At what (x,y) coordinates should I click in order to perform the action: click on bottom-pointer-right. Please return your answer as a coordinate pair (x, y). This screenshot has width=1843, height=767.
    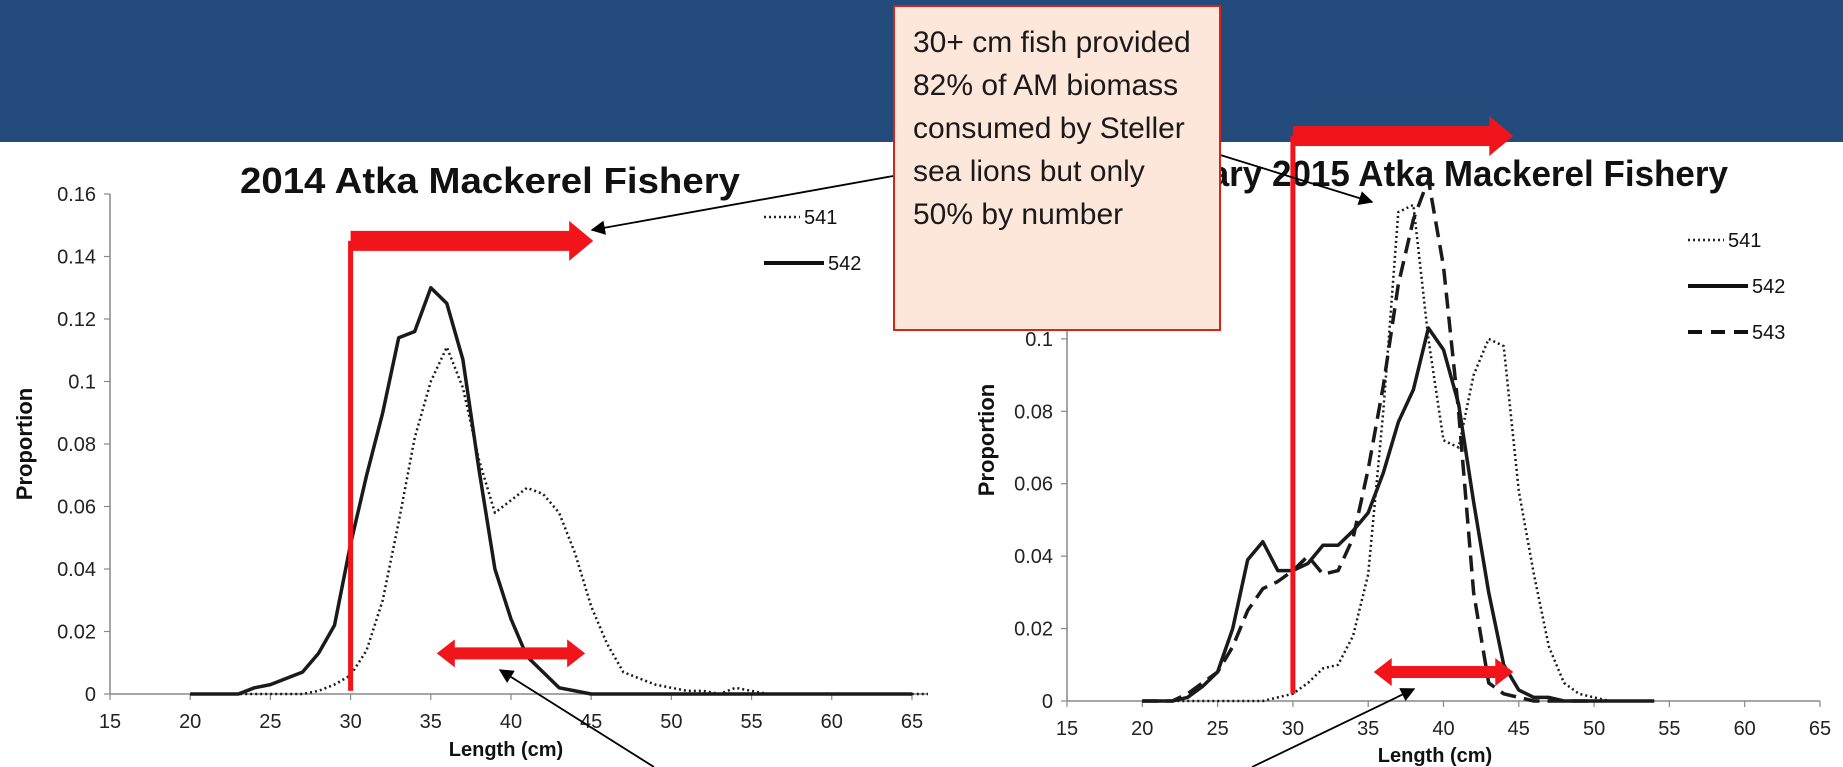
    Looking at the image, I should click on (1333, 727).